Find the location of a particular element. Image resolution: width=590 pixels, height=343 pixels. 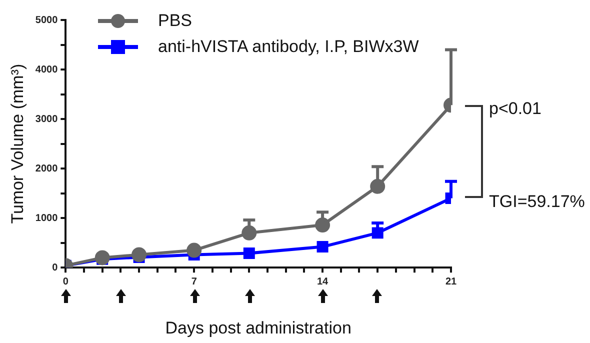

y-tick-label: 1000 is located at coordinates (46, 218).